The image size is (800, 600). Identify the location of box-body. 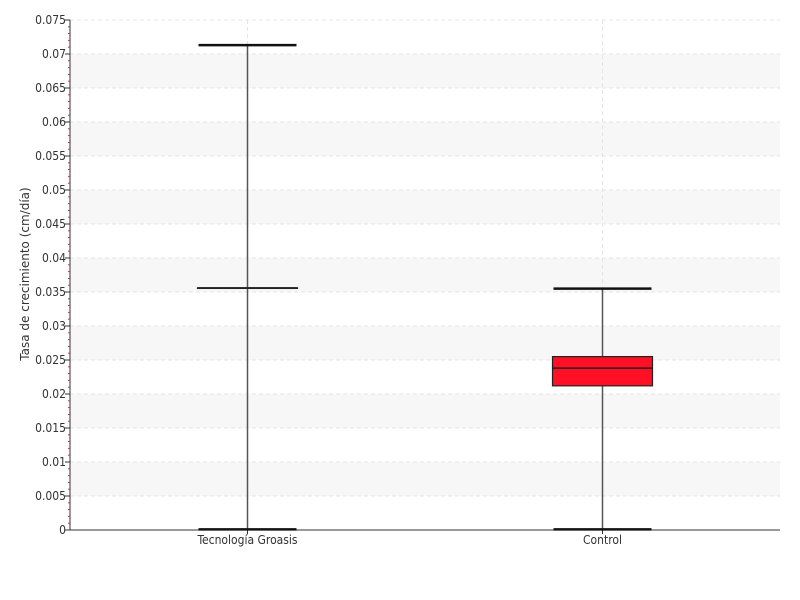
(602, 371).